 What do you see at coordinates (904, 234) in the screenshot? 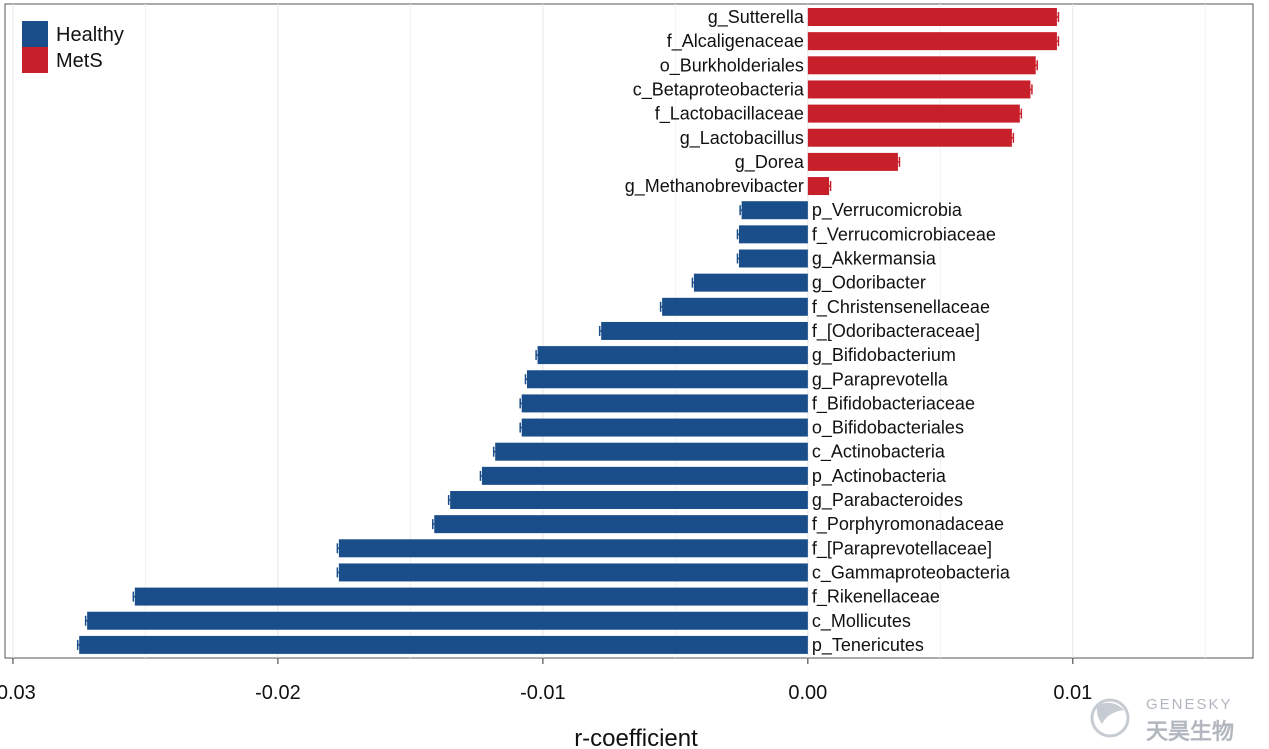
I see `category-label: f_Verrucomicrobiaceae` at bounding box center [904, 234].